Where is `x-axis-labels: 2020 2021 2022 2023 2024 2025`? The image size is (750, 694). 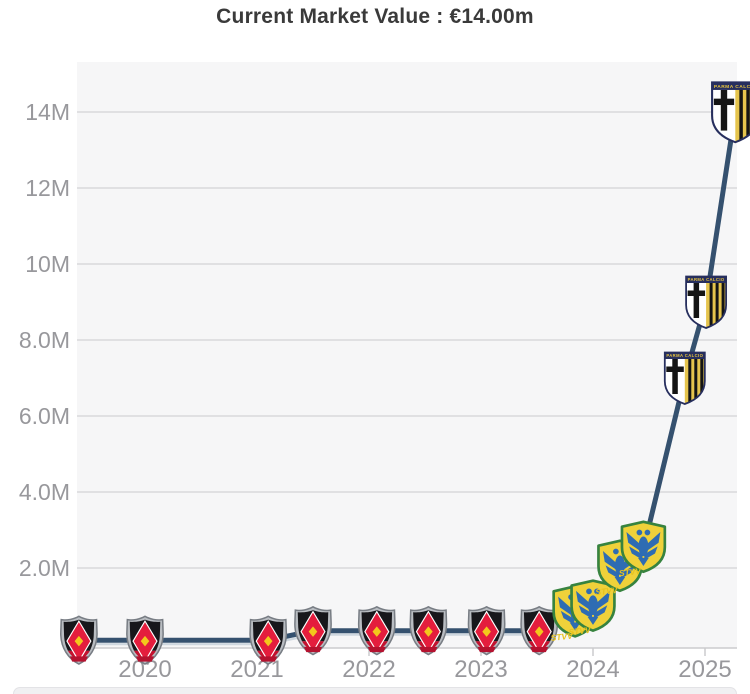 x-axis-labels: 2020 2021 2022 2023 2024 2025 is located at coordinates (424, 669).